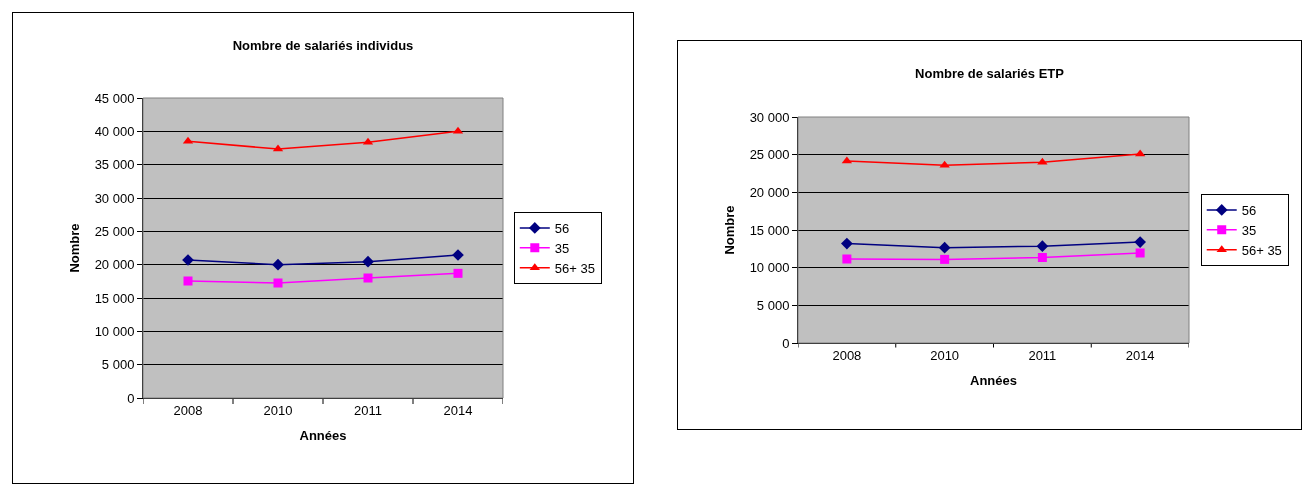 The width and height of the screenshot is (1303, 484). I want to click on y-tick-label: 40 000, so click(114, 131).